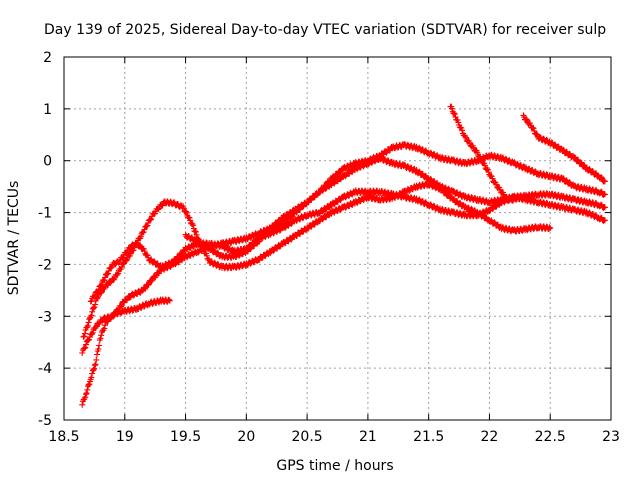 This screenshot has width=640, height=480. I want to click on x-tick-label: 19.5, so click(185, 437).